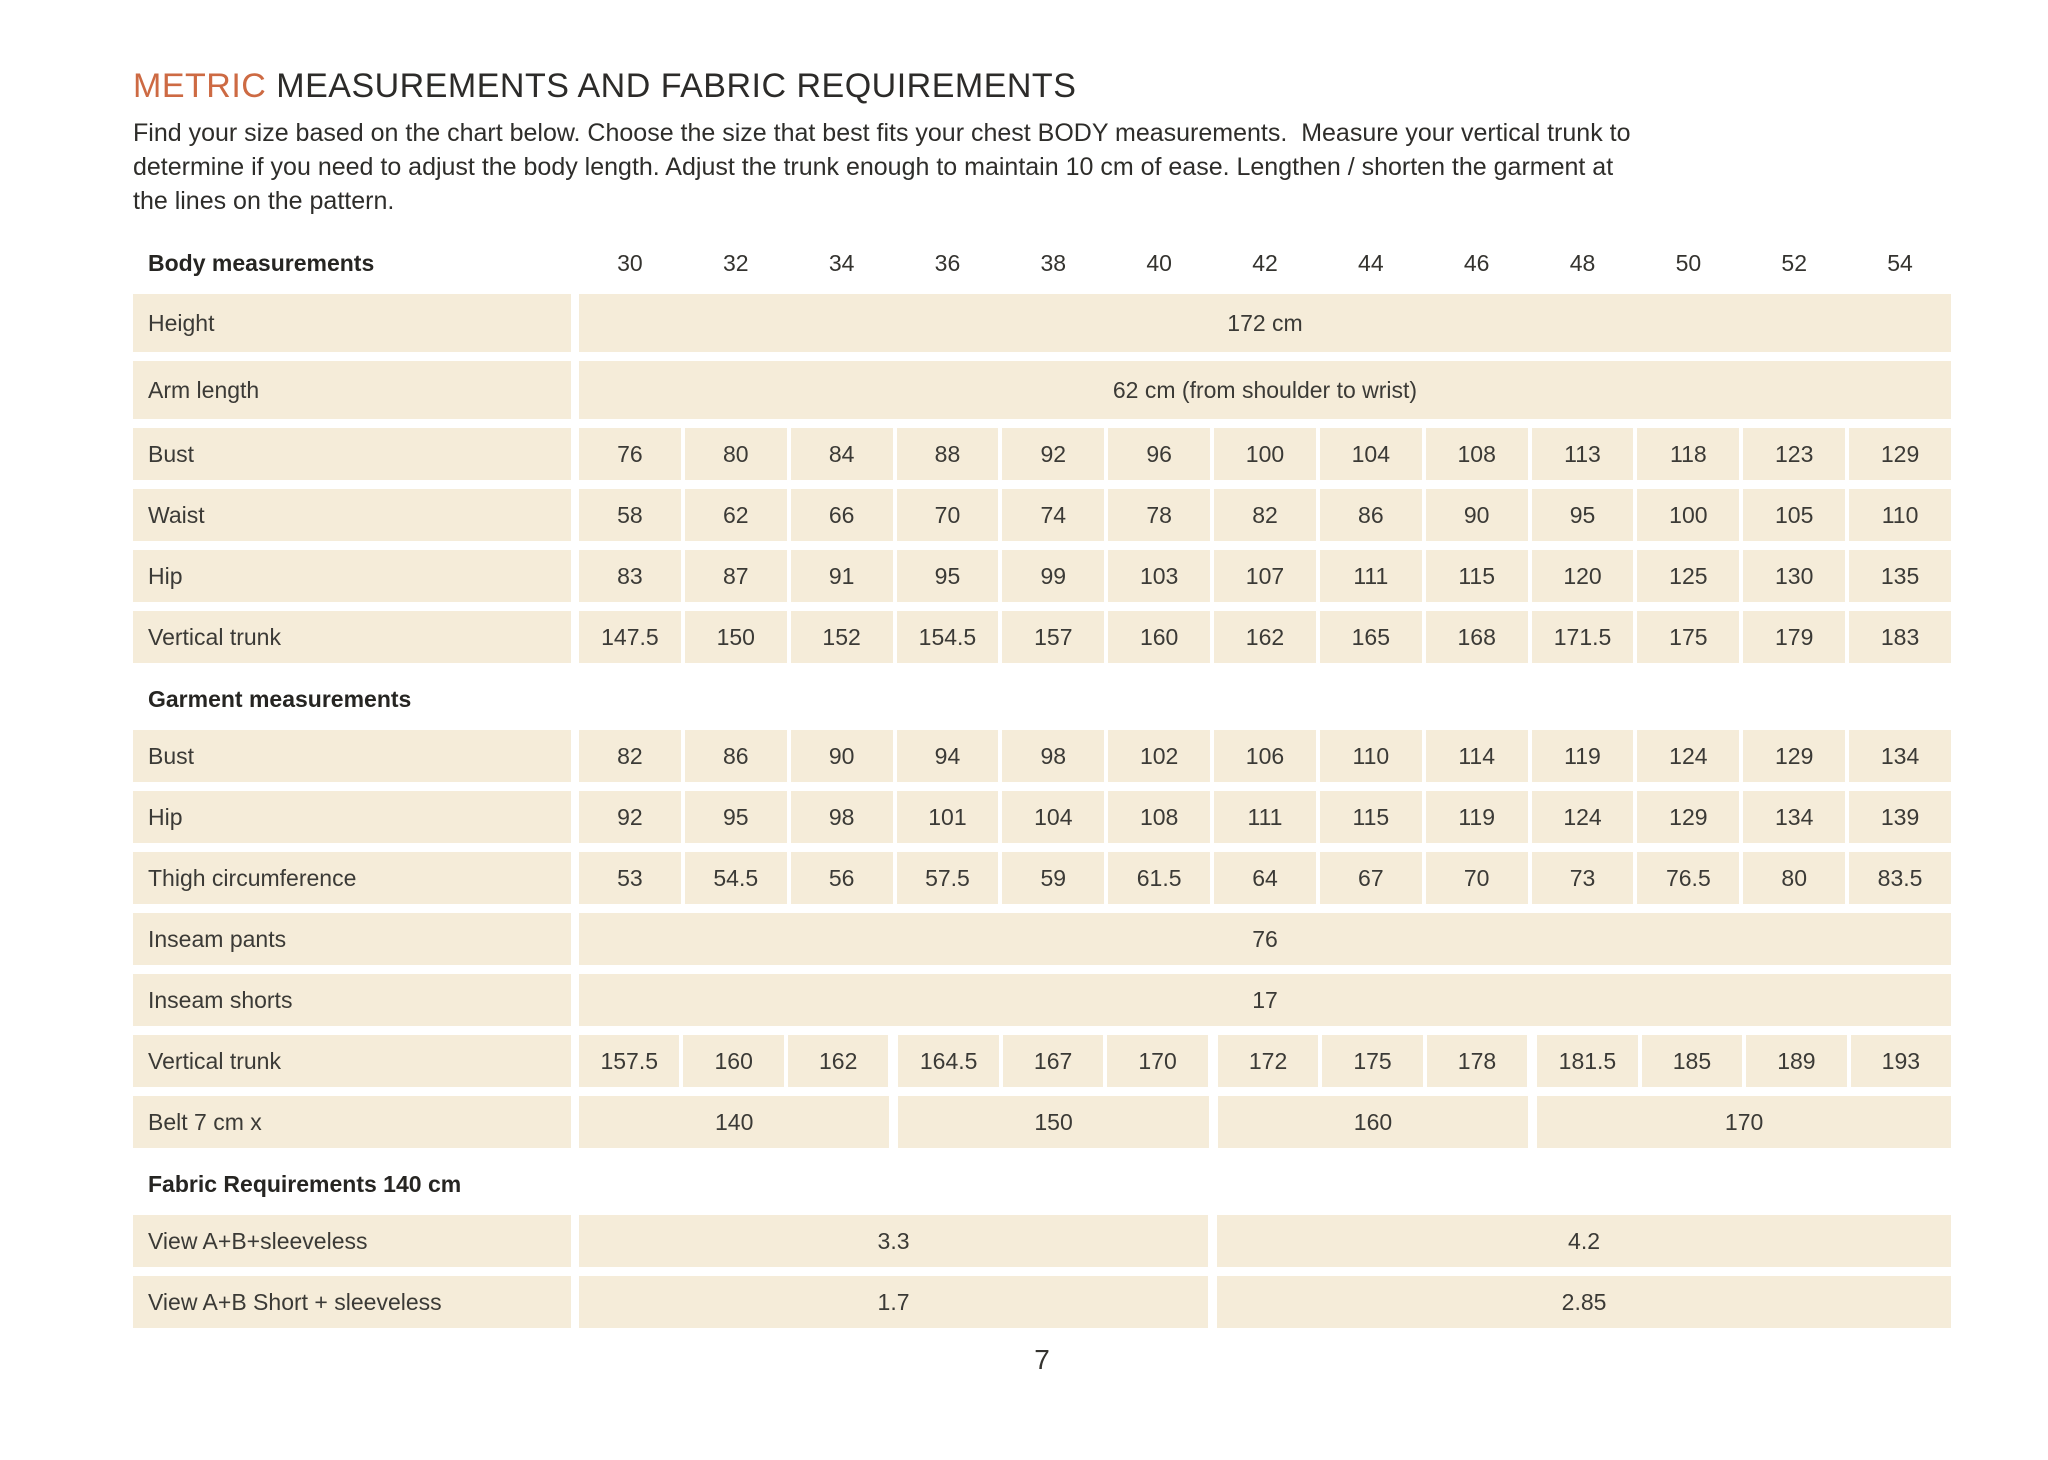 This screenshot has width=2048, height=1460. Describe the element at coordinates (841, 637) in the screenshot. I see `value-cell: 152` at that location.